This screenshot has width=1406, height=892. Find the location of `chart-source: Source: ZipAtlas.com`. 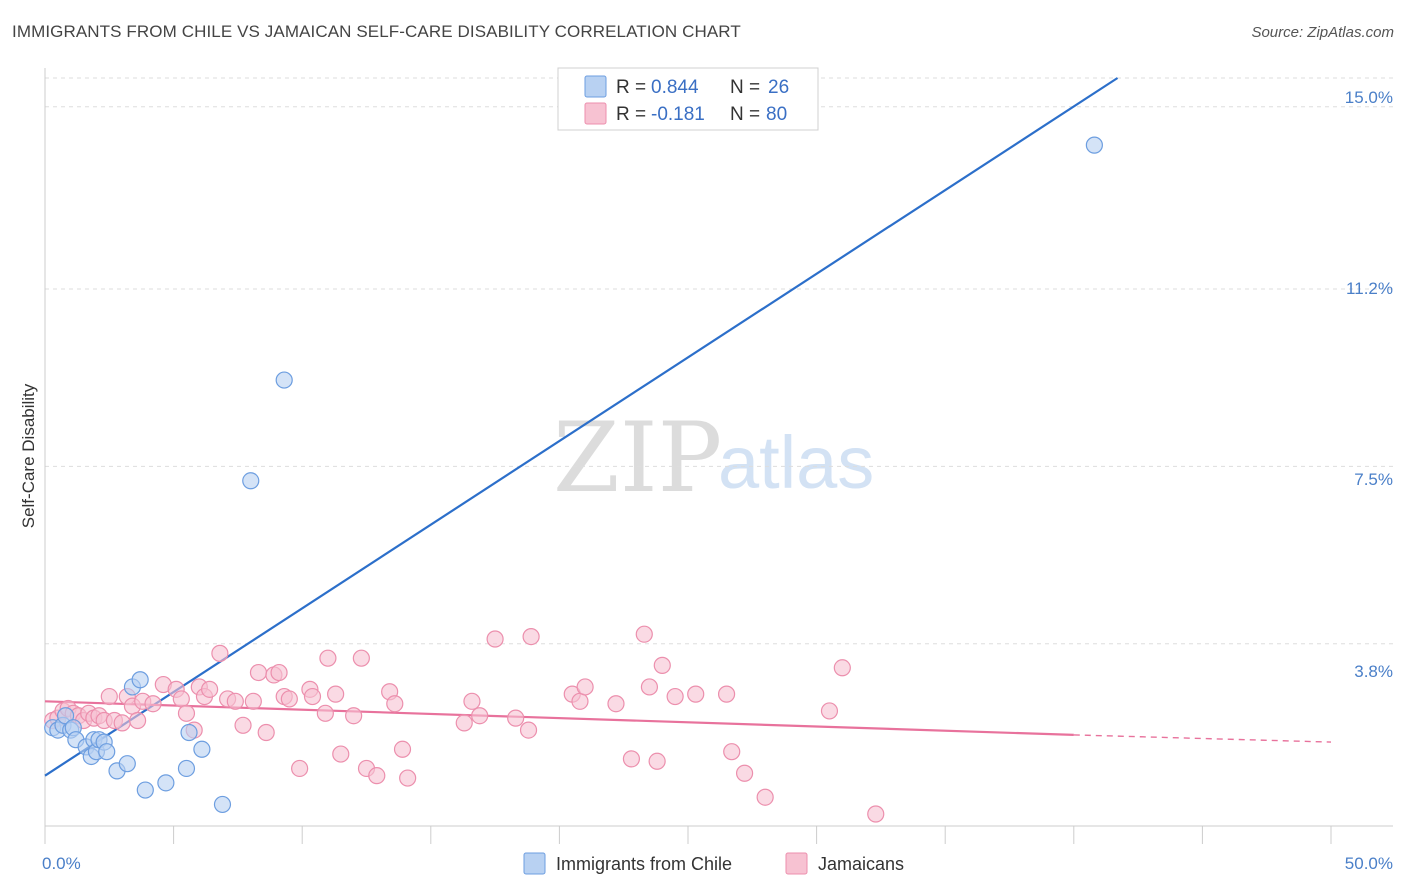

chart-source: Source: ZipAtlas.com is located at coordinates (1322, 32).